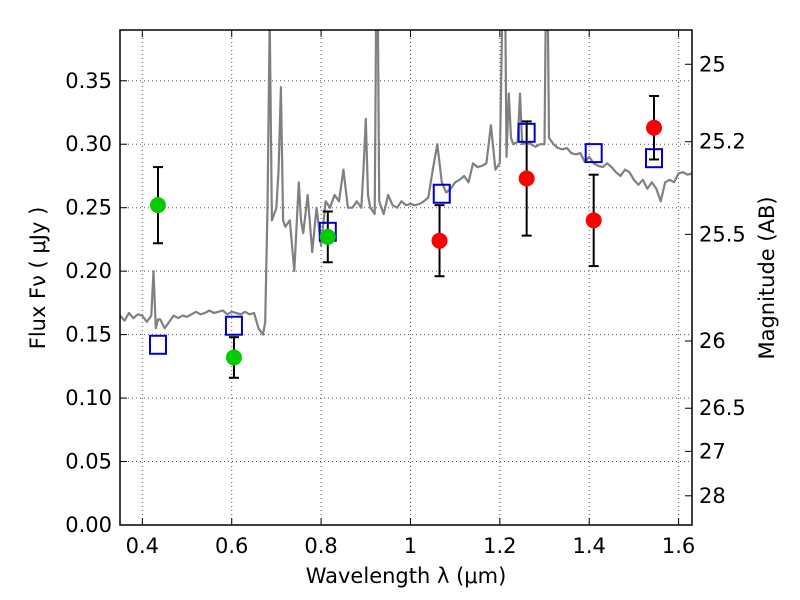  Describe the element at coordinates (231, 546) in the screenshot. I see `x-tick-label: 0.6` at that location.